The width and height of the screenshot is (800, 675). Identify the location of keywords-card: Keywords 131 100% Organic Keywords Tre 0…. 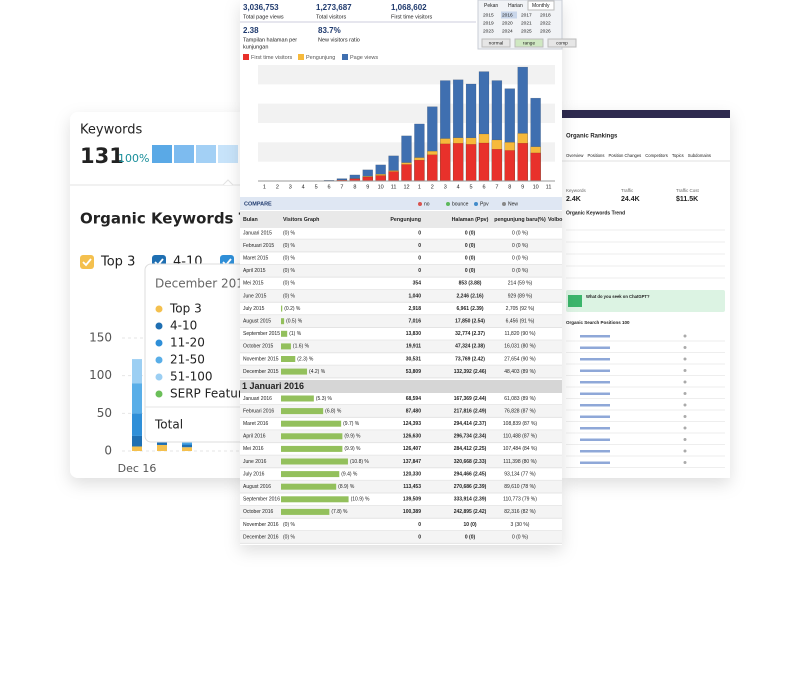
(167, 295).